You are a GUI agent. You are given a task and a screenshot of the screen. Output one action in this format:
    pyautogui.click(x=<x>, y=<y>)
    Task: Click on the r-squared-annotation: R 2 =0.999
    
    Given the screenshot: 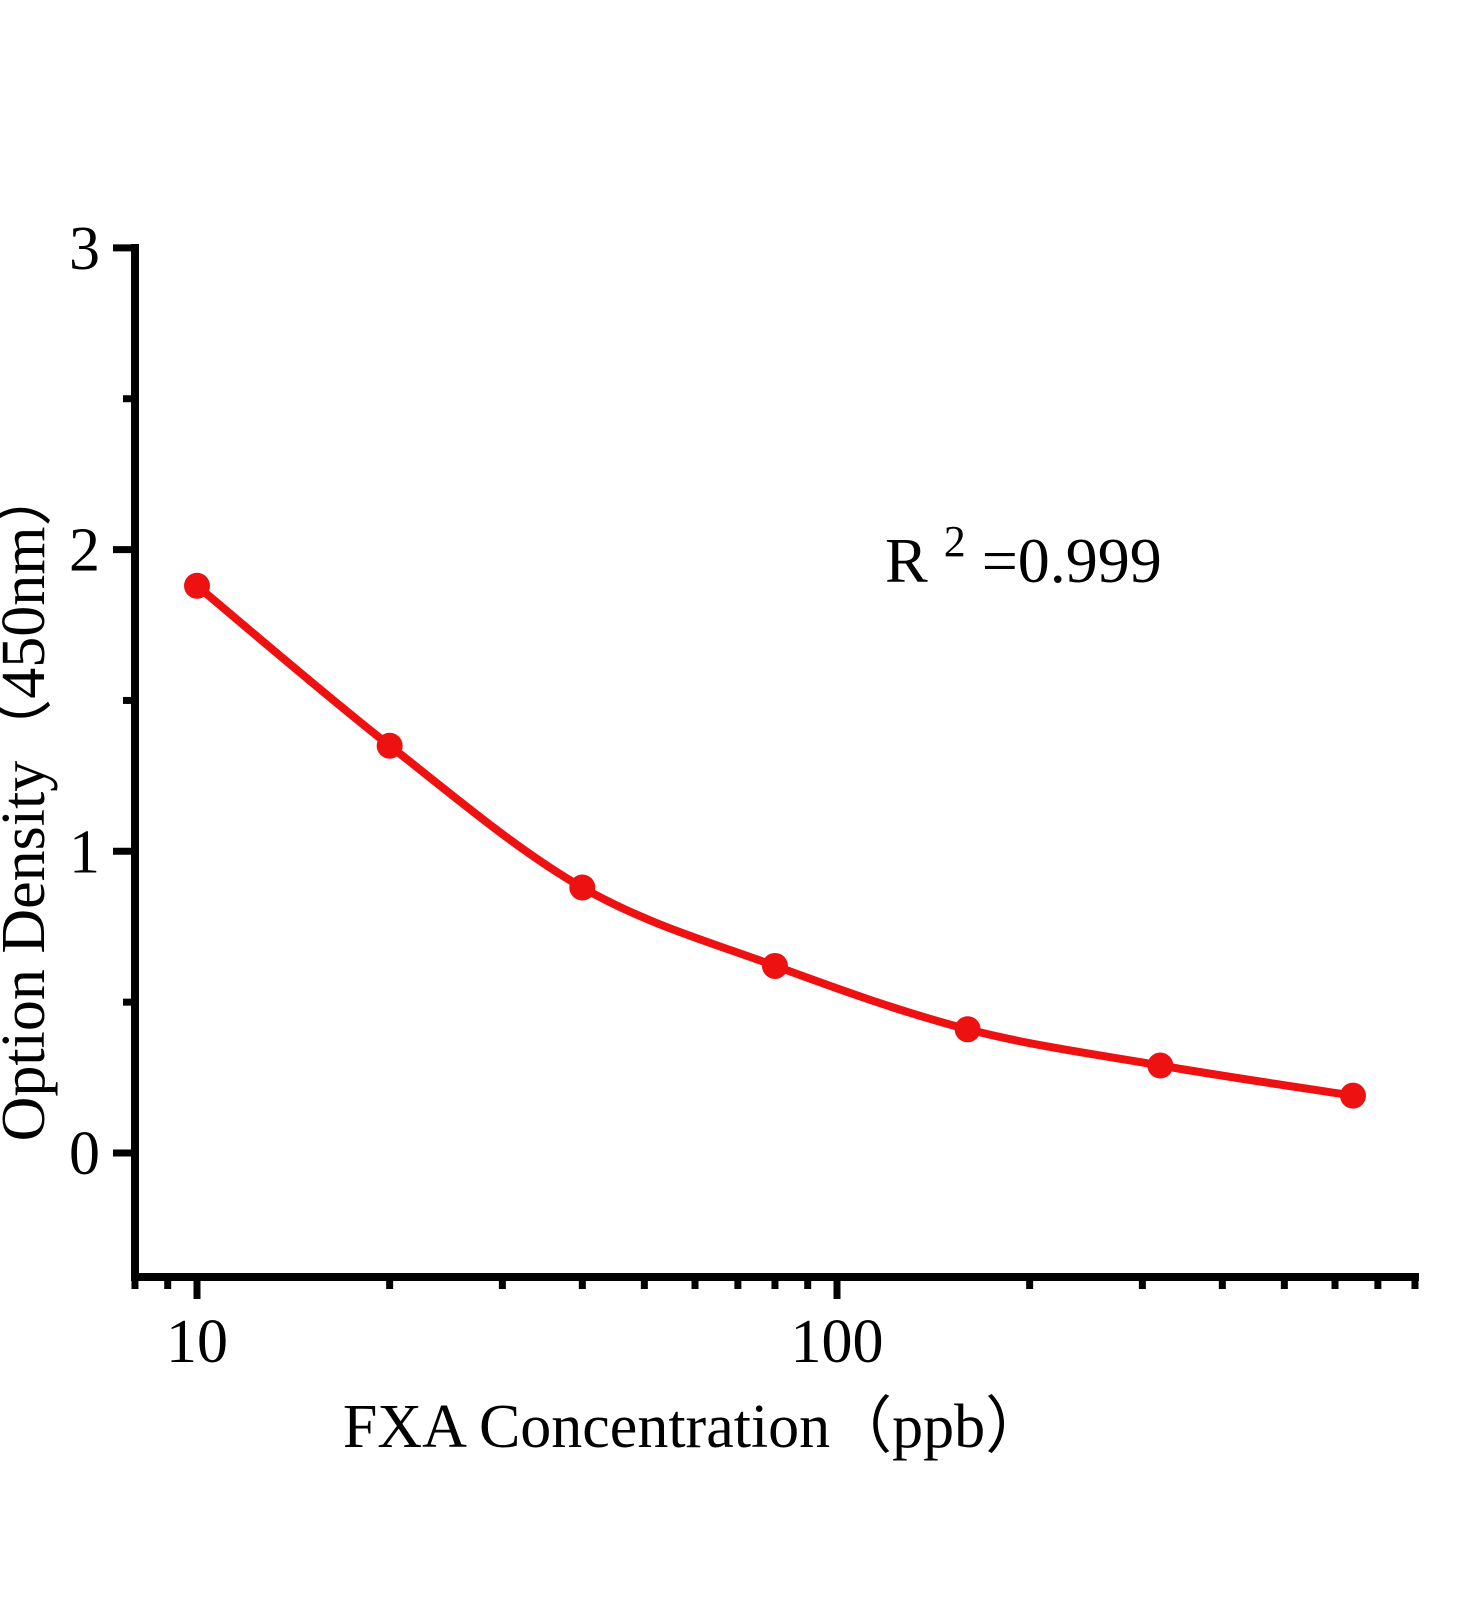 What is the action you would take?
    pyautogui.click(x=1023, y=547)
    